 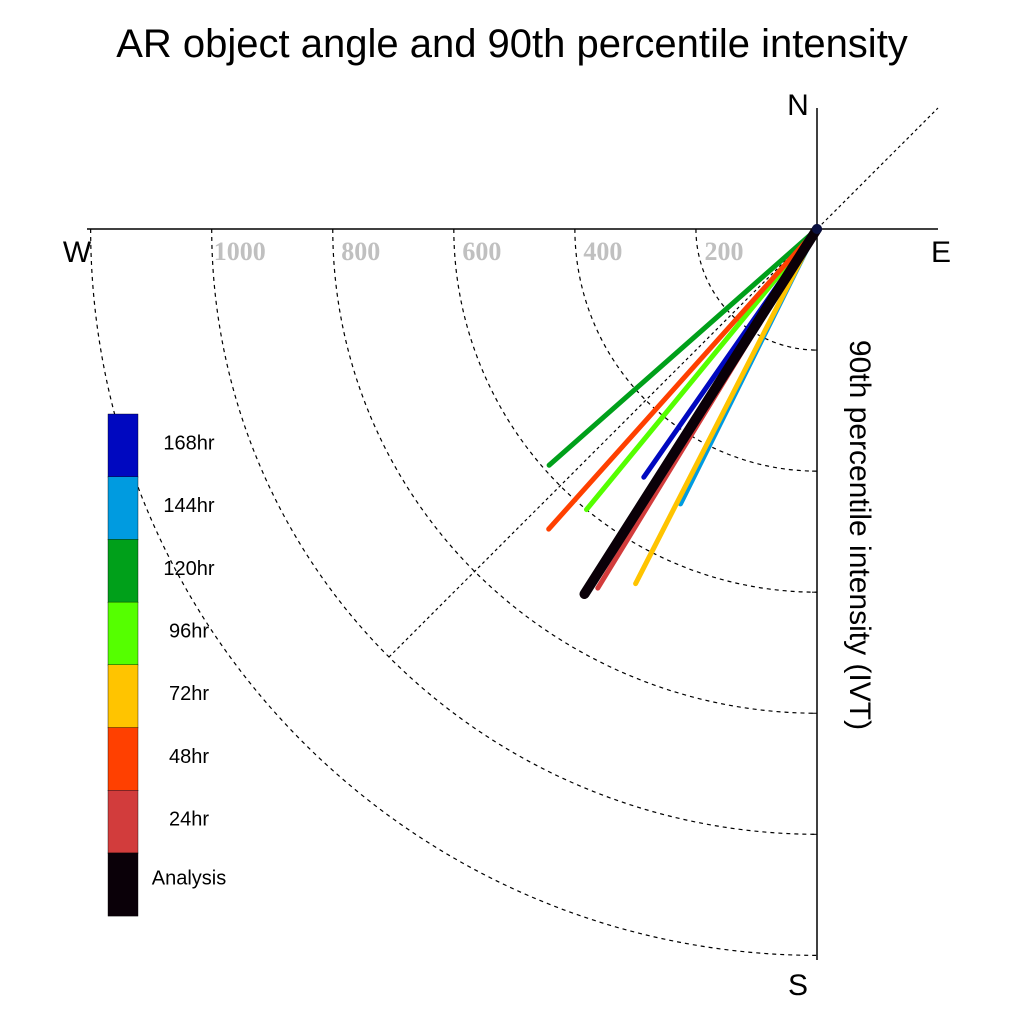 What do you see at coordinates (123, 884) in the screenshot?
I see `legend-swatch-analysis` at bounding box center [123, 884].